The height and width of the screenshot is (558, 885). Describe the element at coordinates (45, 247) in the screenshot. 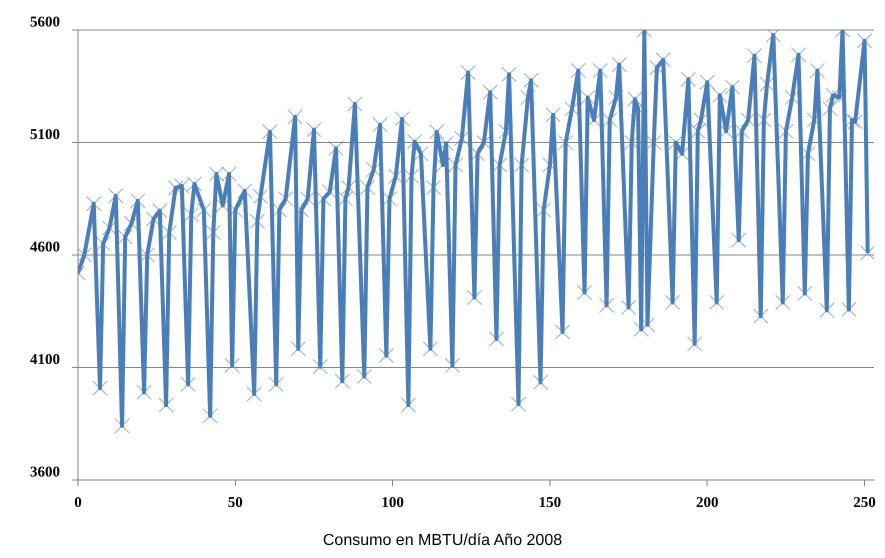

I see `y-tick-label: 4600` at that location.